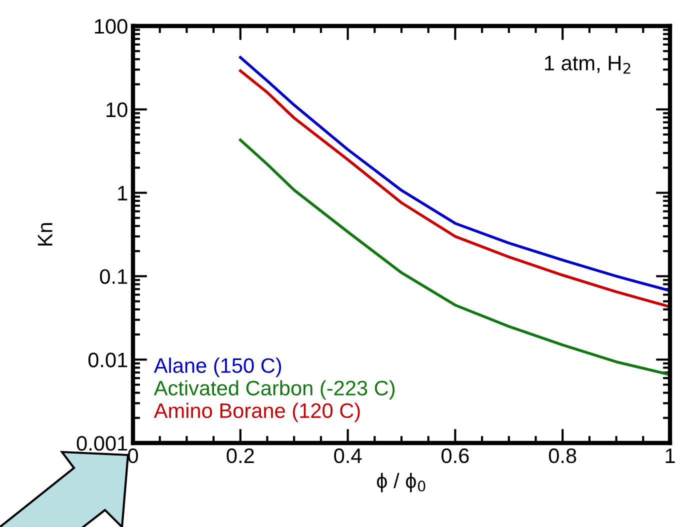 The width and height of the screenshot is (687, 527). Describe the element at coordinates (562, 456) in the screenshot. I see `x-tick-label: 0.8` at that location.